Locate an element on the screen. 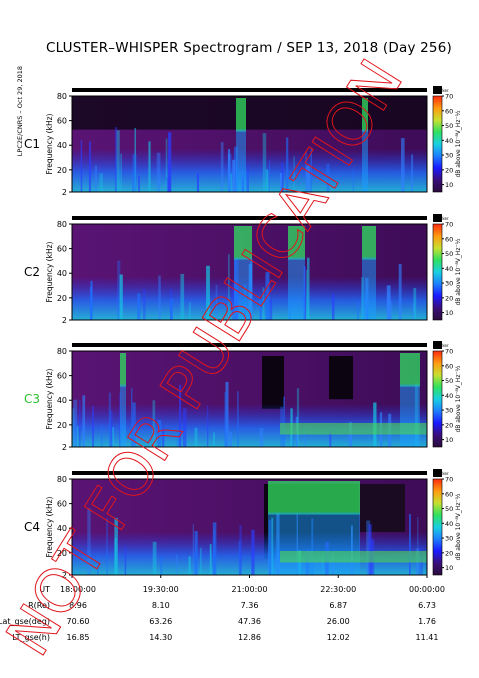  colorbar-tick-label: 40 is located at coordinates (449, 396).